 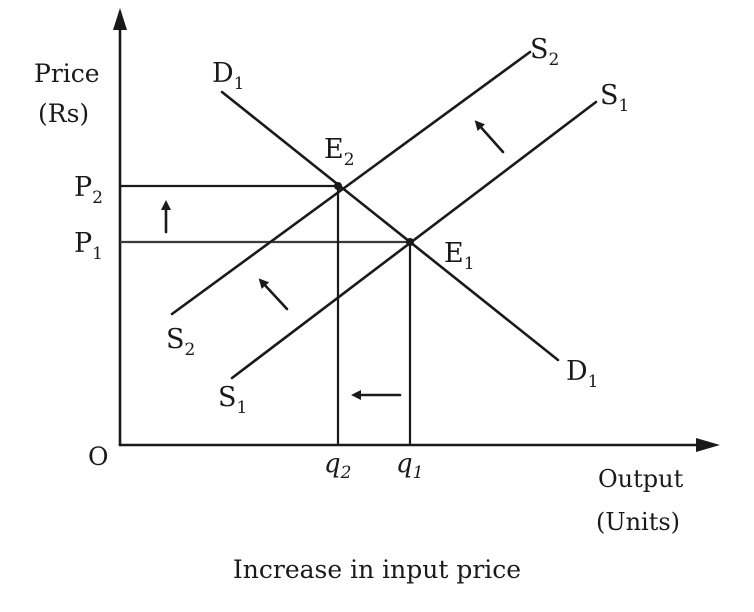 I want to click on price-label-p2: P2, so click(x=88, y=190).